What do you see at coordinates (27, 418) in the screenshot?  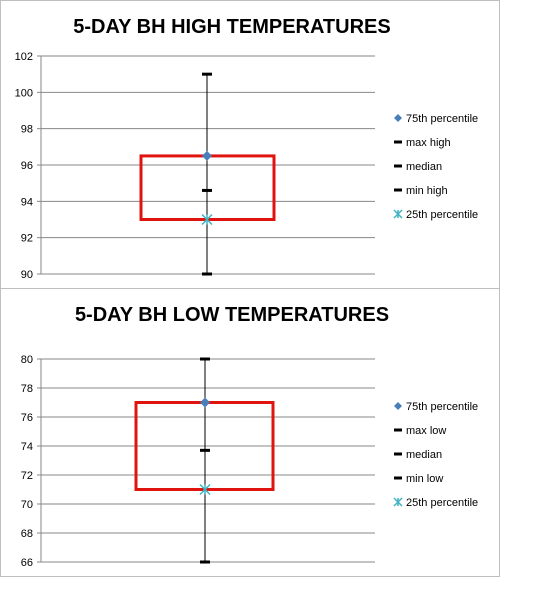 I see `y-tick-label: 76` at bounding box center [27, 418].